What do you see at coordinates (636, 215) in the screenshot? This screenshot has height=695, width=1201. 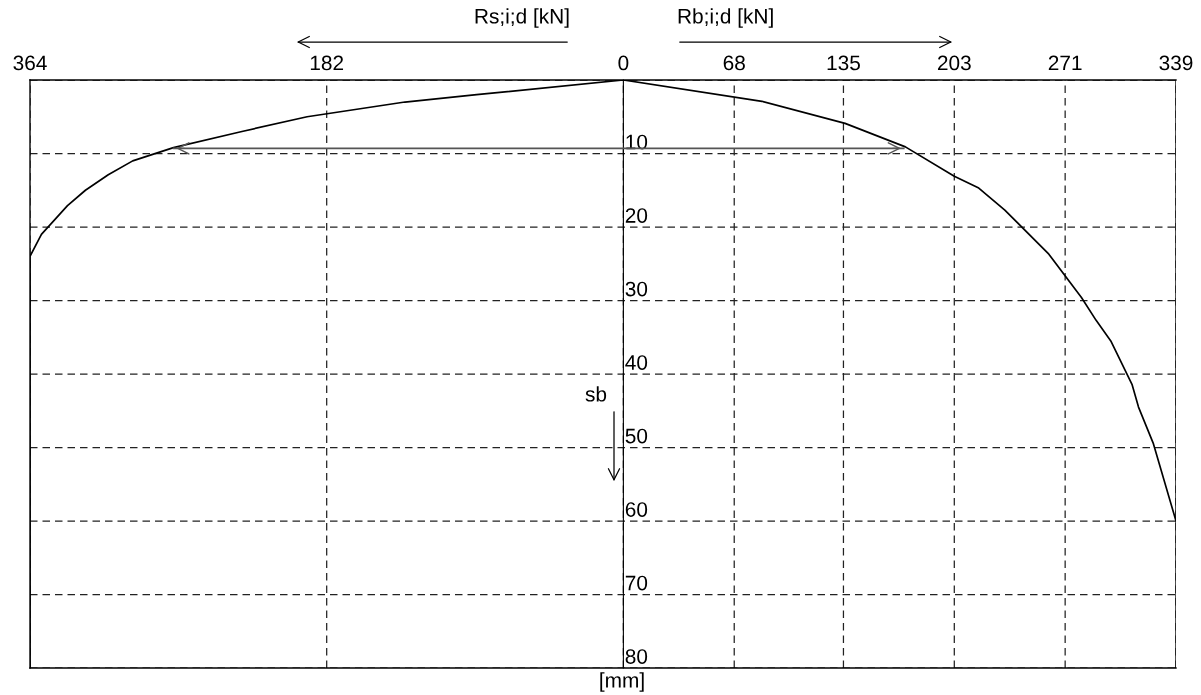 I see `y-tick-label: 20` at bounding box center [636, 215].